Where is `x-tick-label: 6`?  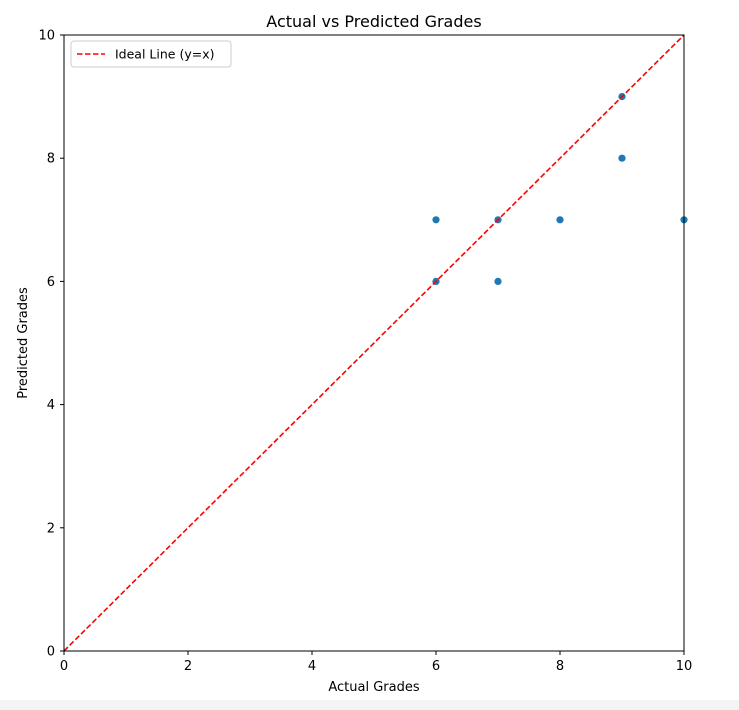 x-tick-label: 6 is located at coordinates (436, 666).